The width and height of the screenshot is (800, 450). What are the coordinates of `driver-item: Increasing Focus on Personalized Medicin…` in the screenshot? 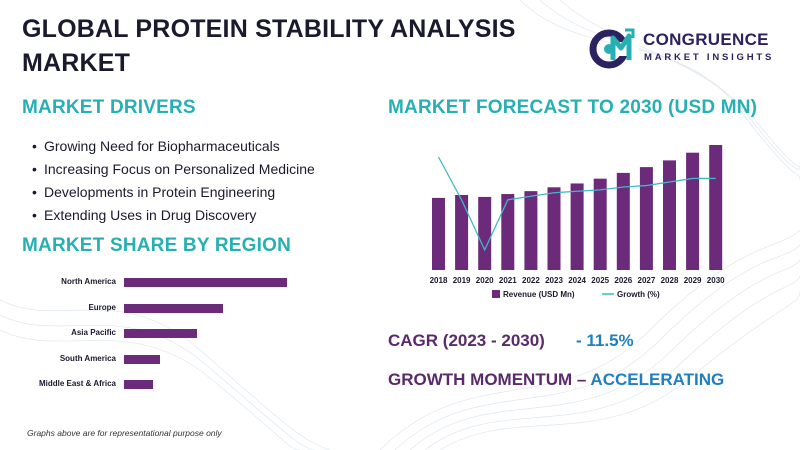 It's located at (173, 169).